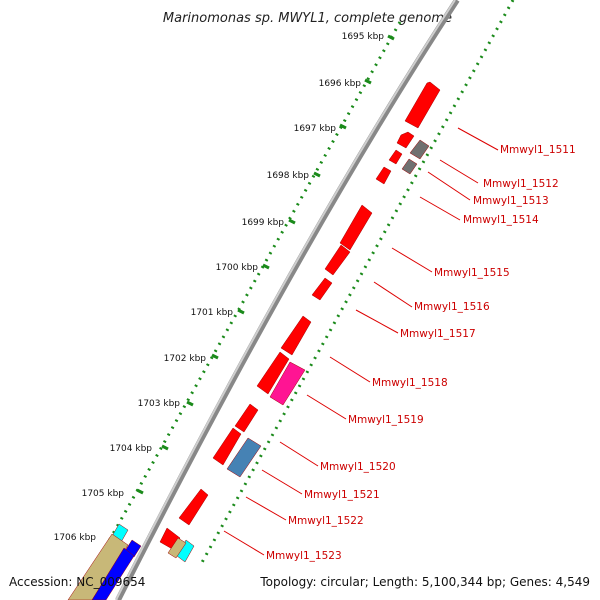 The width and height of the screenshot is (600, 600). I want to click on gene-1522-arrow, so click(193, 507).